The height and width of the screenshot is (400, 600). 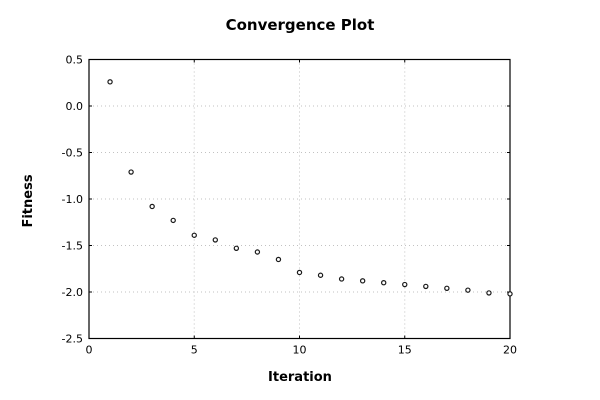 I want to click on x-tick-label: 5, so click(x=194, y=350).